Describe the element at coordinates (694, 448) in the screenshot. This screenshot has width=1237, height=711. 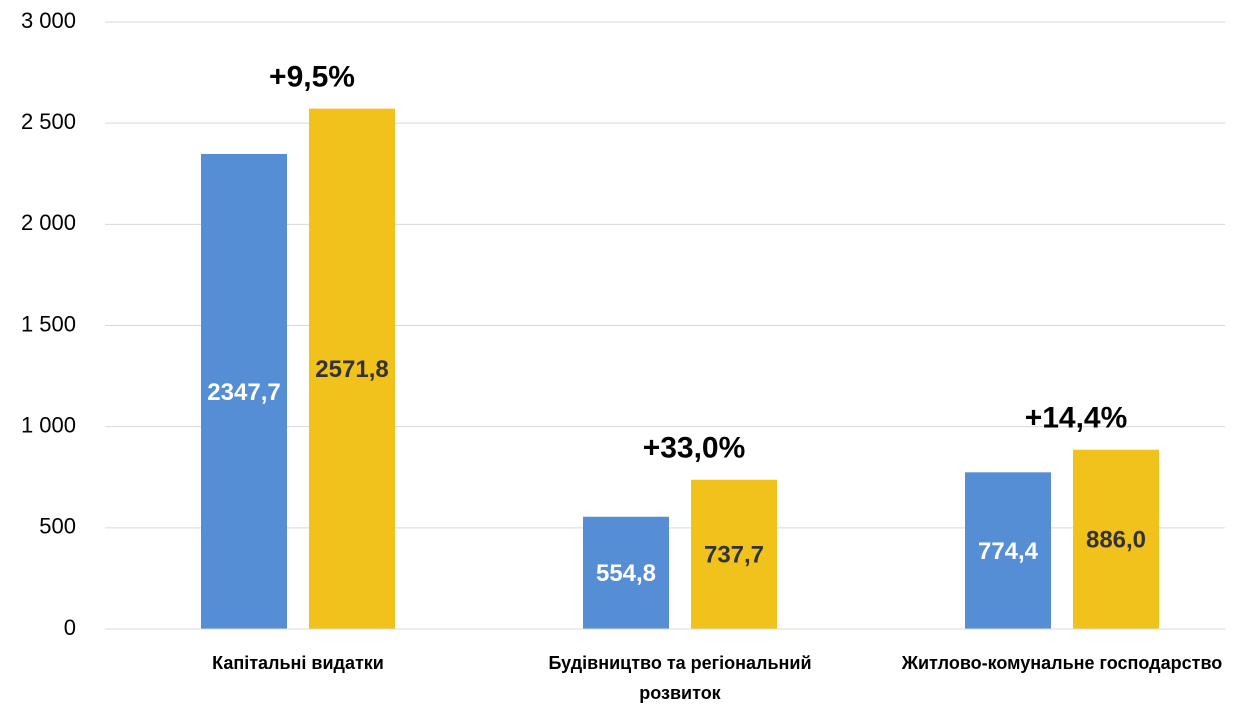
I see `annotation: +33,0%` at that location.